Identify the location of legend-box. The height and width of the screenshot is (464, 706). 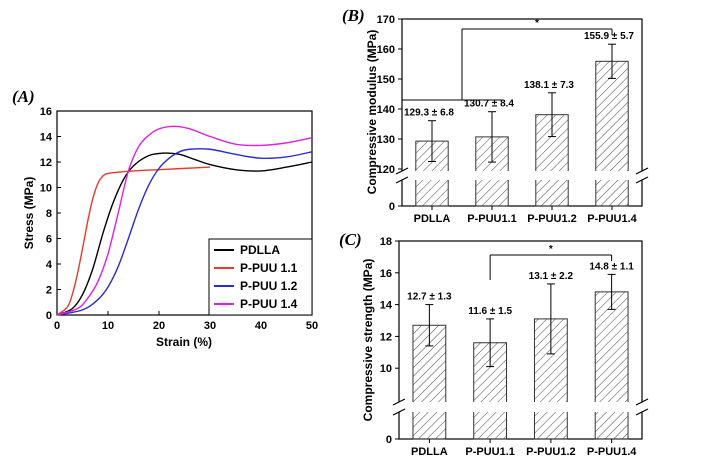
(260, 277).